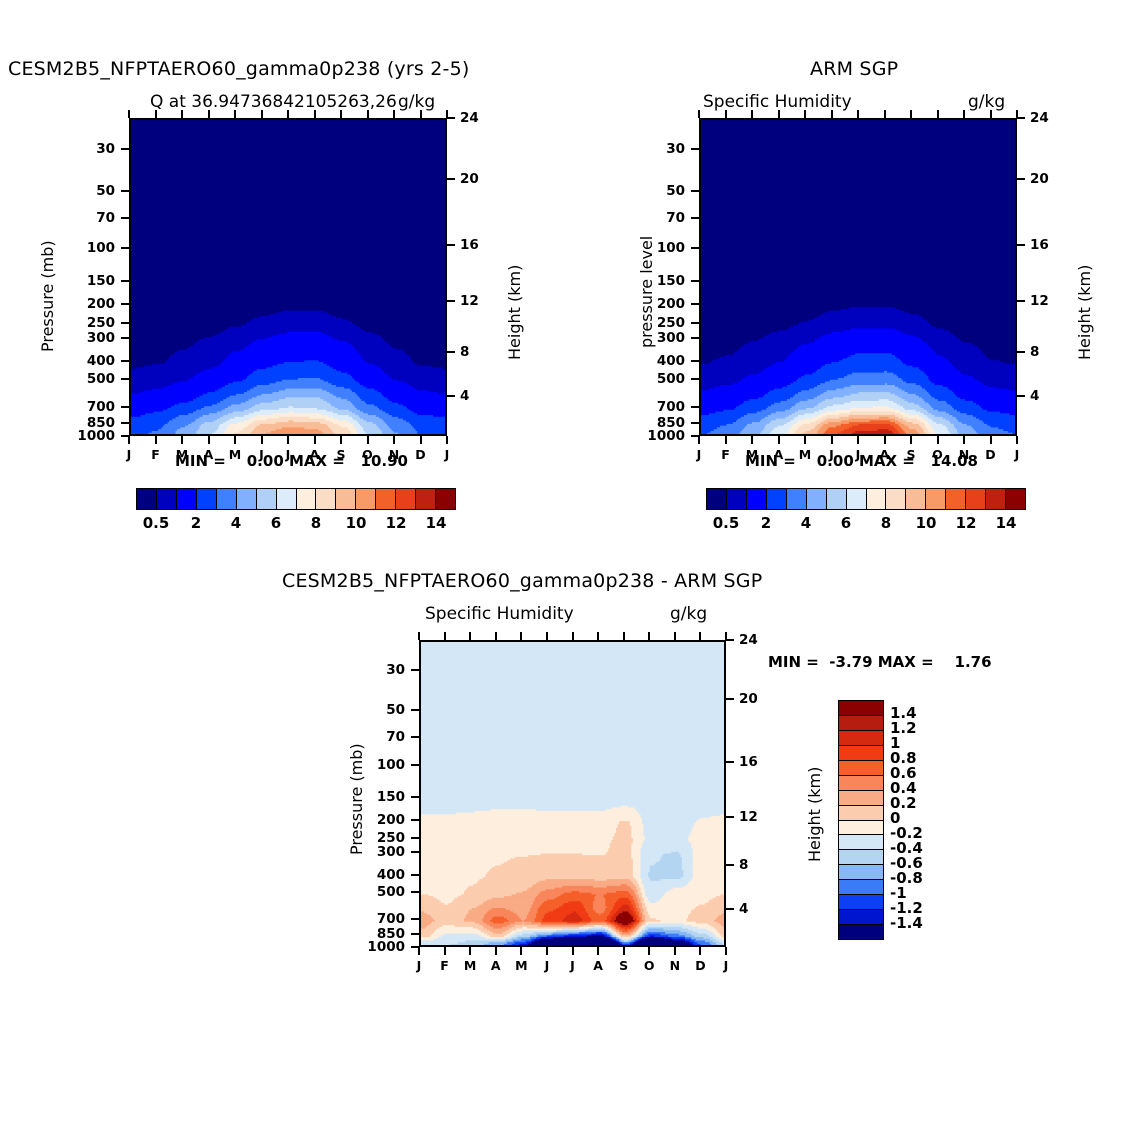 This screenshot has height=1146, width=1146. Describe the element at coordinates (96, 436) in the screenshot. I see `pressure-tick-label: 1000` at that location.